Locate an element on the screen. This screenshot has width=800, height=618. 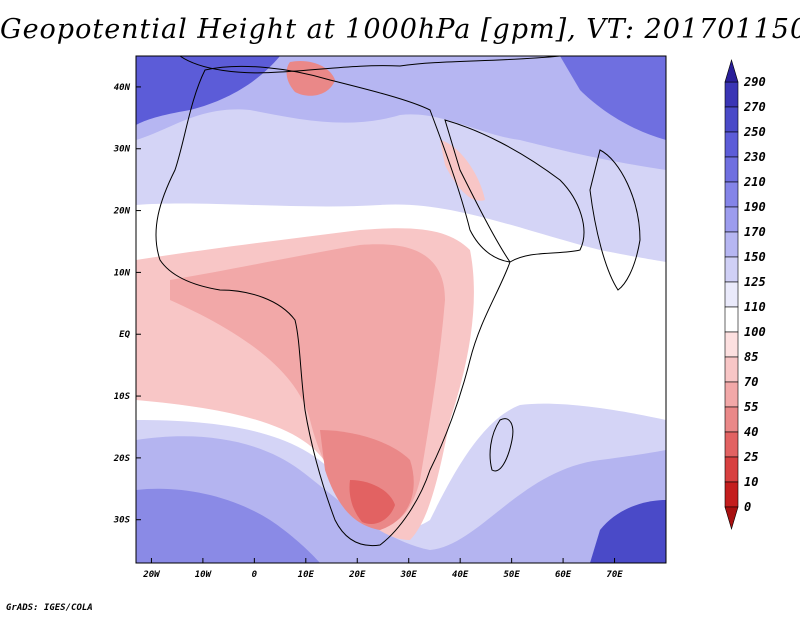
lat-tick-label: 10S is located at coordinates (122, 397).